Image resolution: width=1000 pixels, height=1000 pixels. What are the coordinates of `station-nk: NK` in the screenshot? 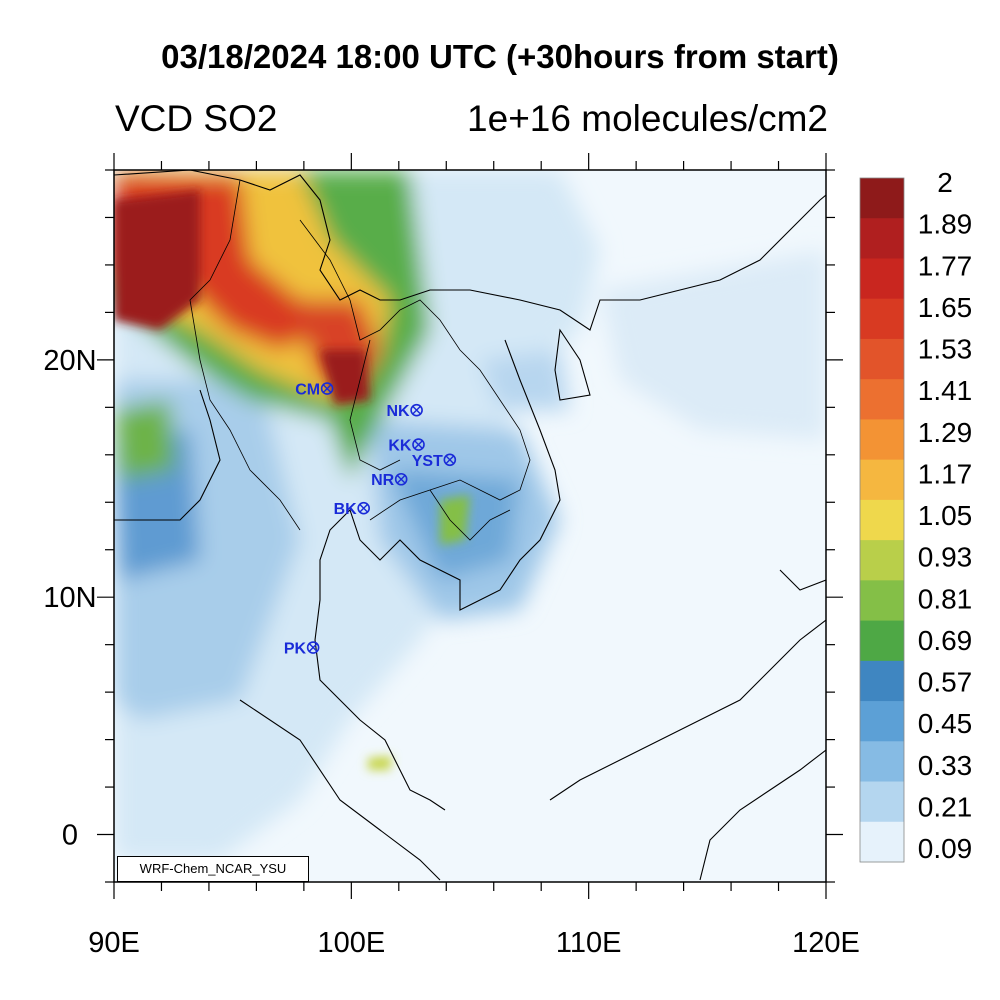 It's located at (404, 411).